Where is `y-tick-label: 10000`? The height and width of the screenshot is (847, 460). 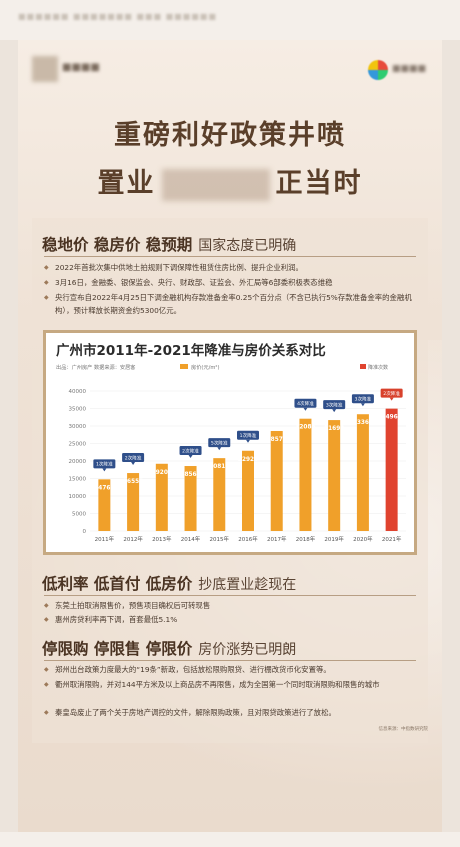 y-tick-label: 10000 is located at coordinates (78, 497).